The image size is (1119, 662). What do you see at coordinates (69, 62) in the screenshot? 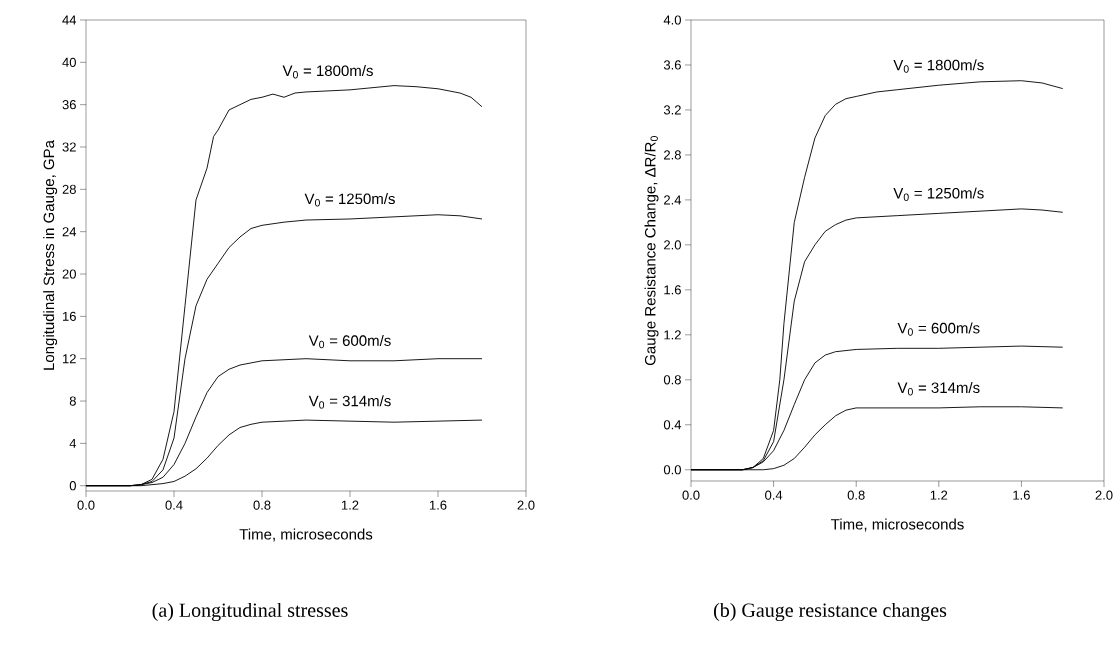
I see `y-tick-label: 40` at bounding box center [69, 62].